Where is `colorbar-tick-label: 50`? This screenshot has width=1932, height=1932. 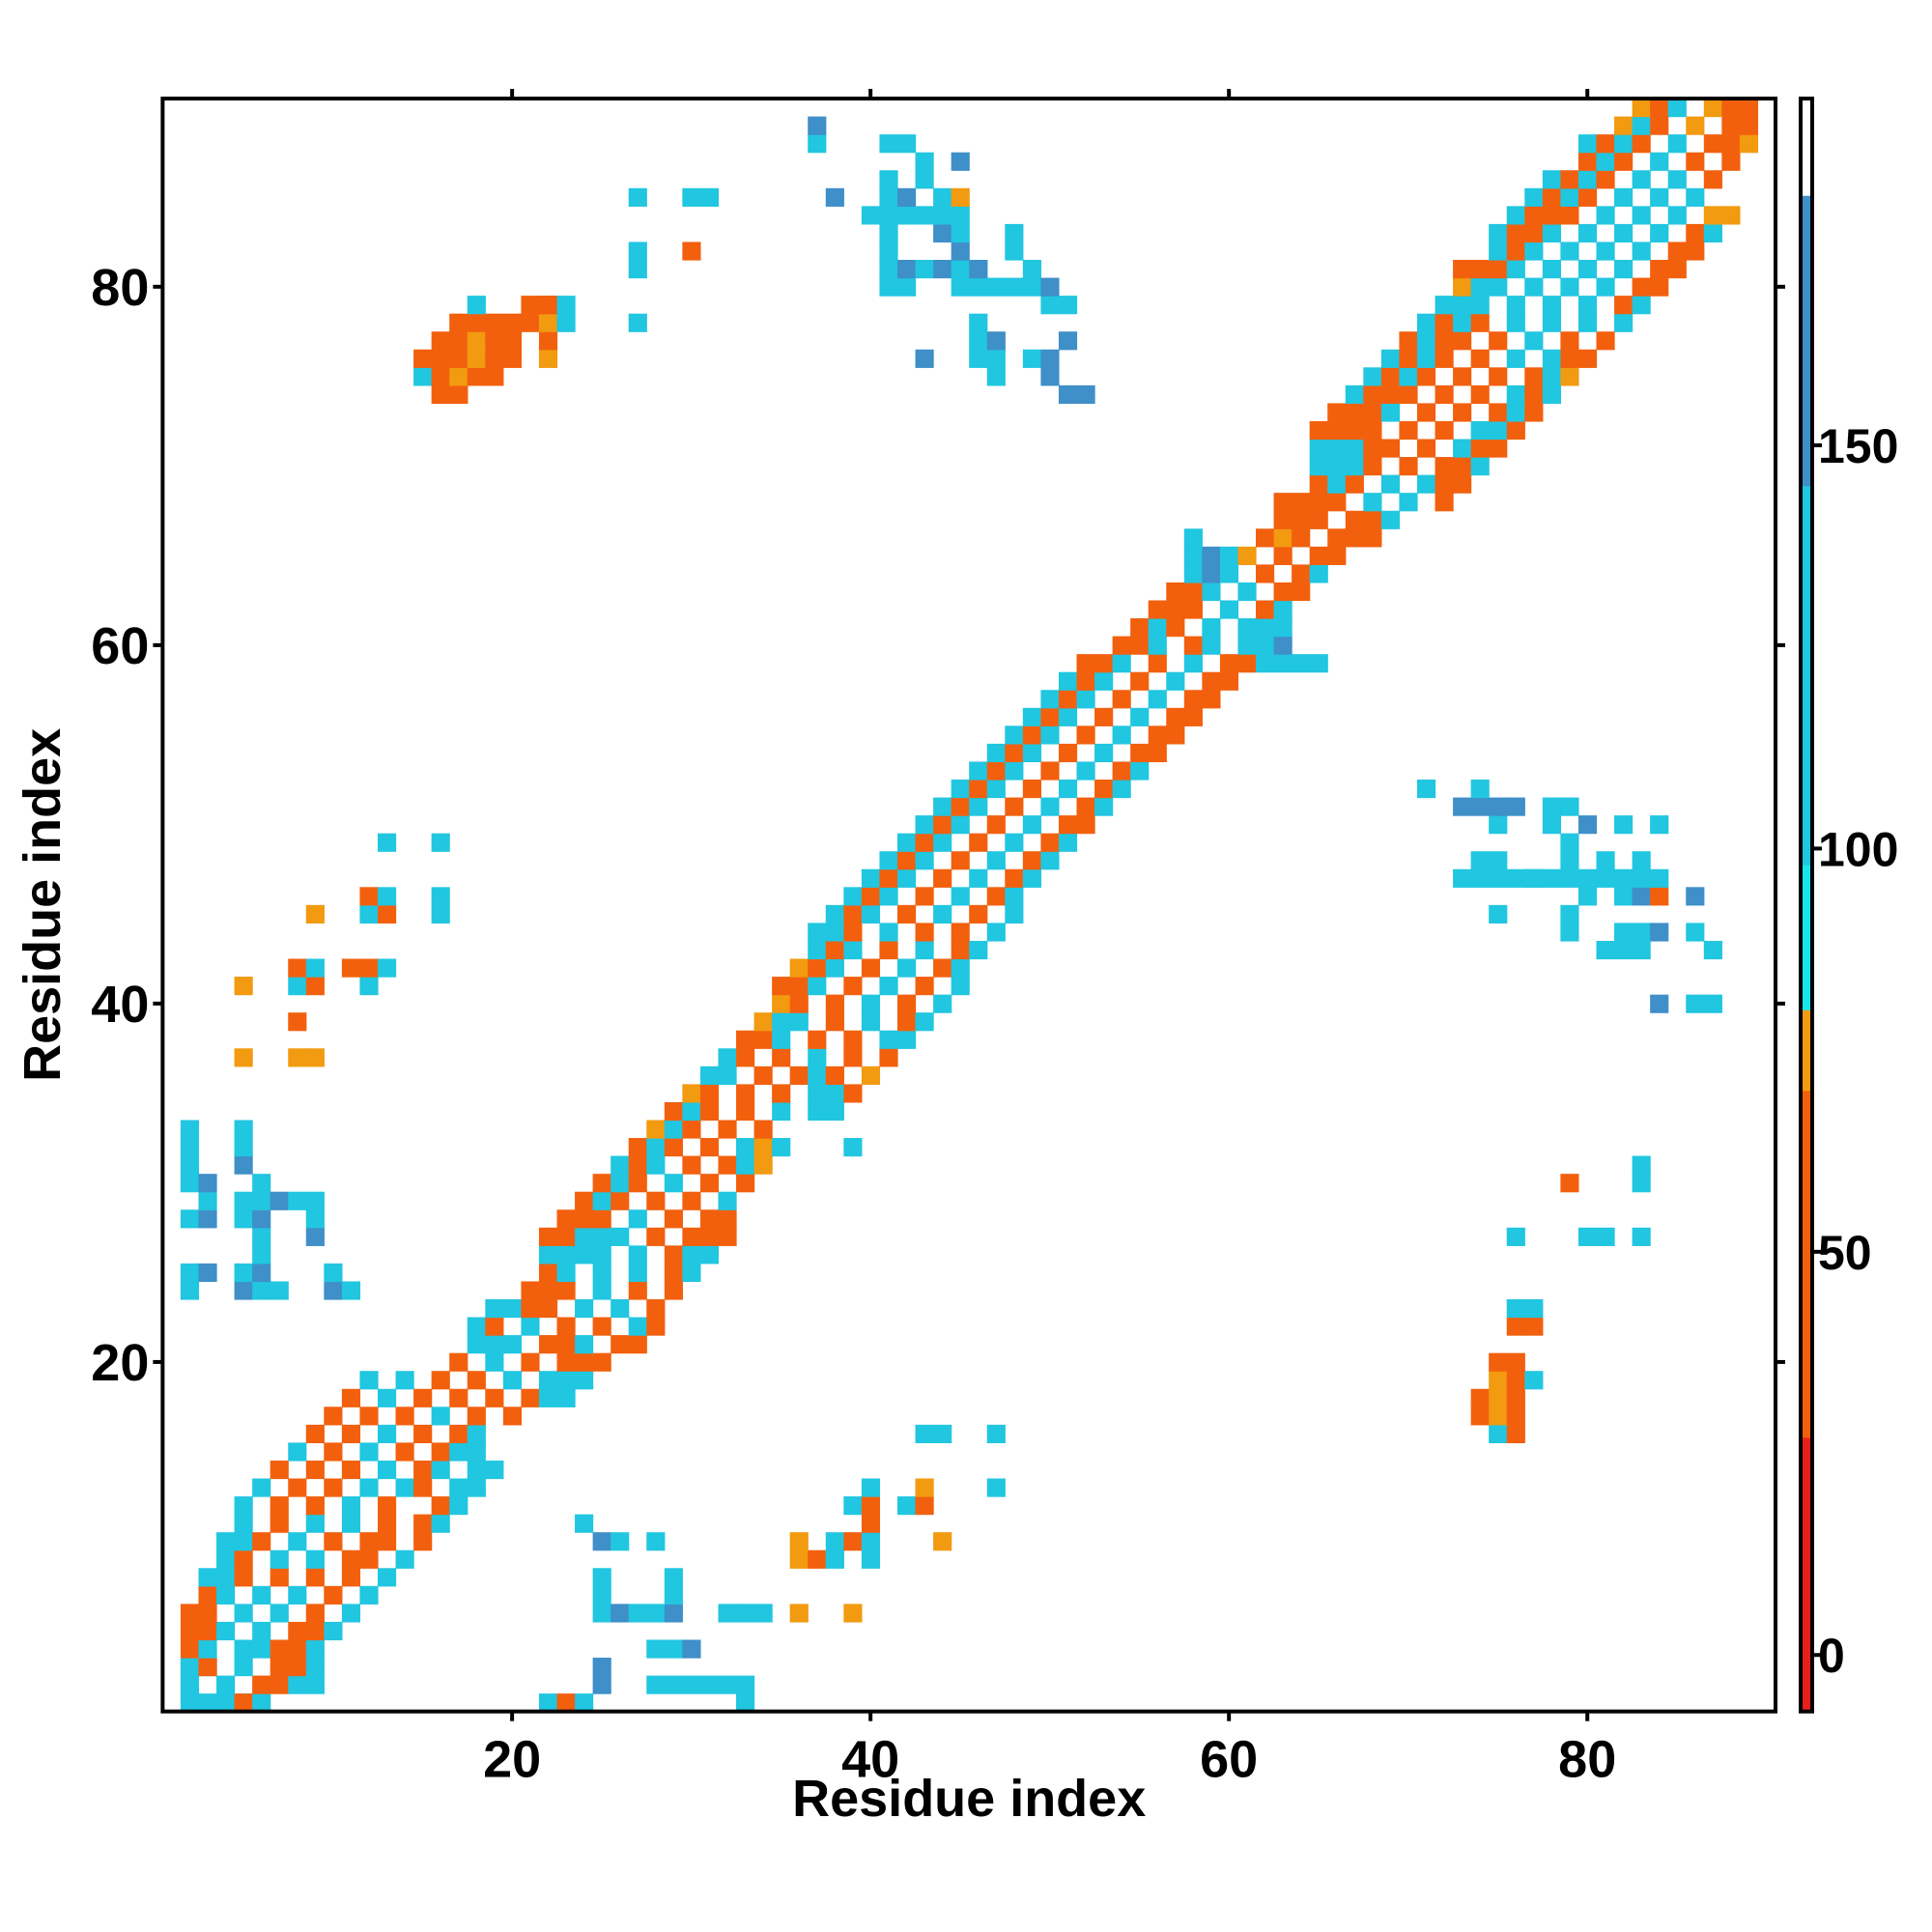 colorbar-tick-label: 50 is located at coordinates (1845, 1253).